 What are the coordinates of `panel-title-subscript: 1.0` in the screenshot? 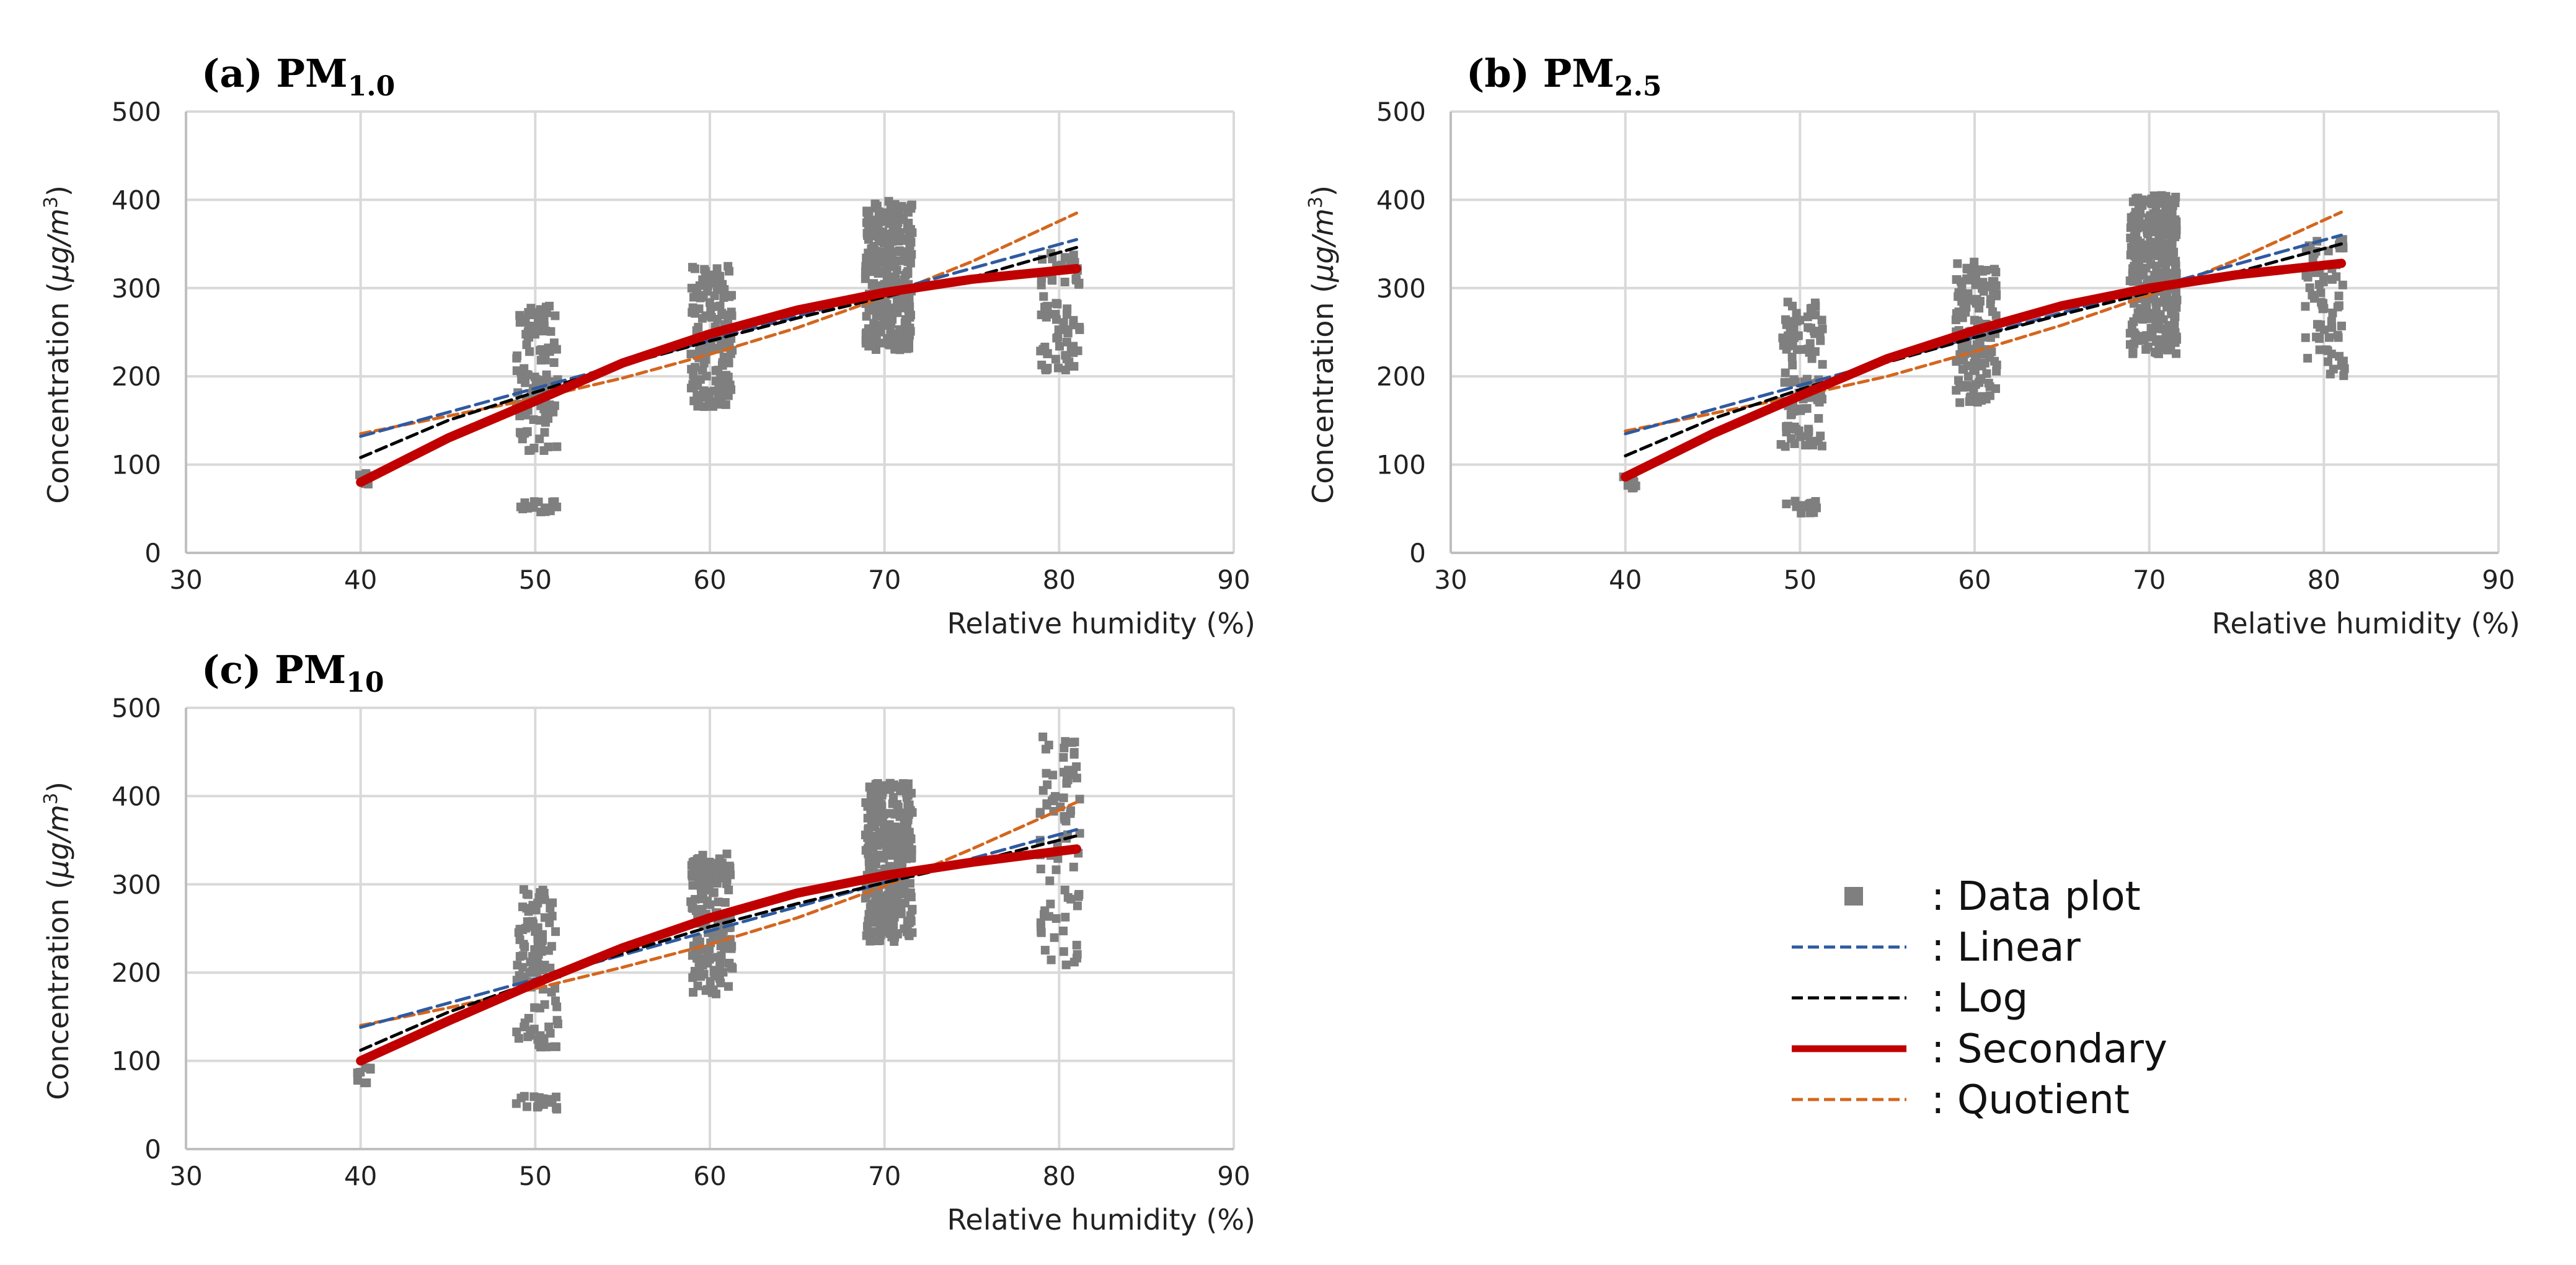 It's located at (372, 86).